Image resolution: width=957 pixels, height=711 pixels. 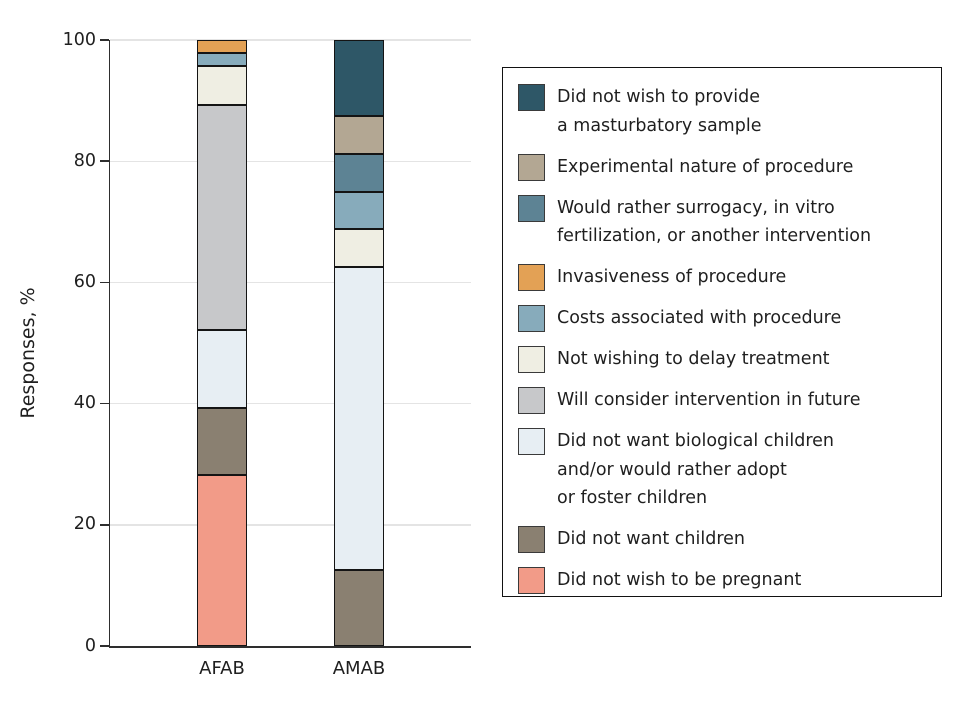 What do you see at coordinates (84, 524) in the screenshot?
I see `y-tick-label: 20` at bounding box center [84, 524].